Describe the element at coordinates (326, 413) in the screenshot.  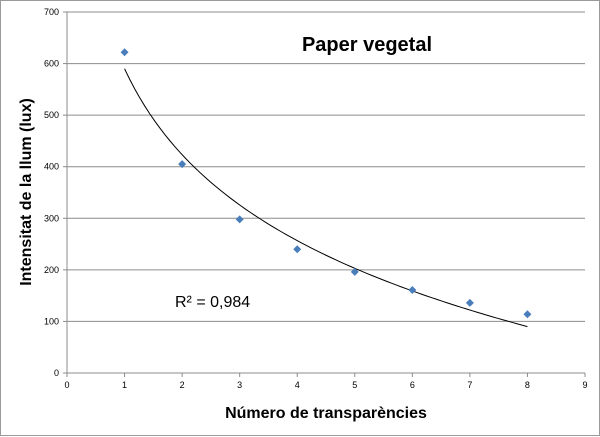
I see `x-axis-title: Número de transparències` at that location.